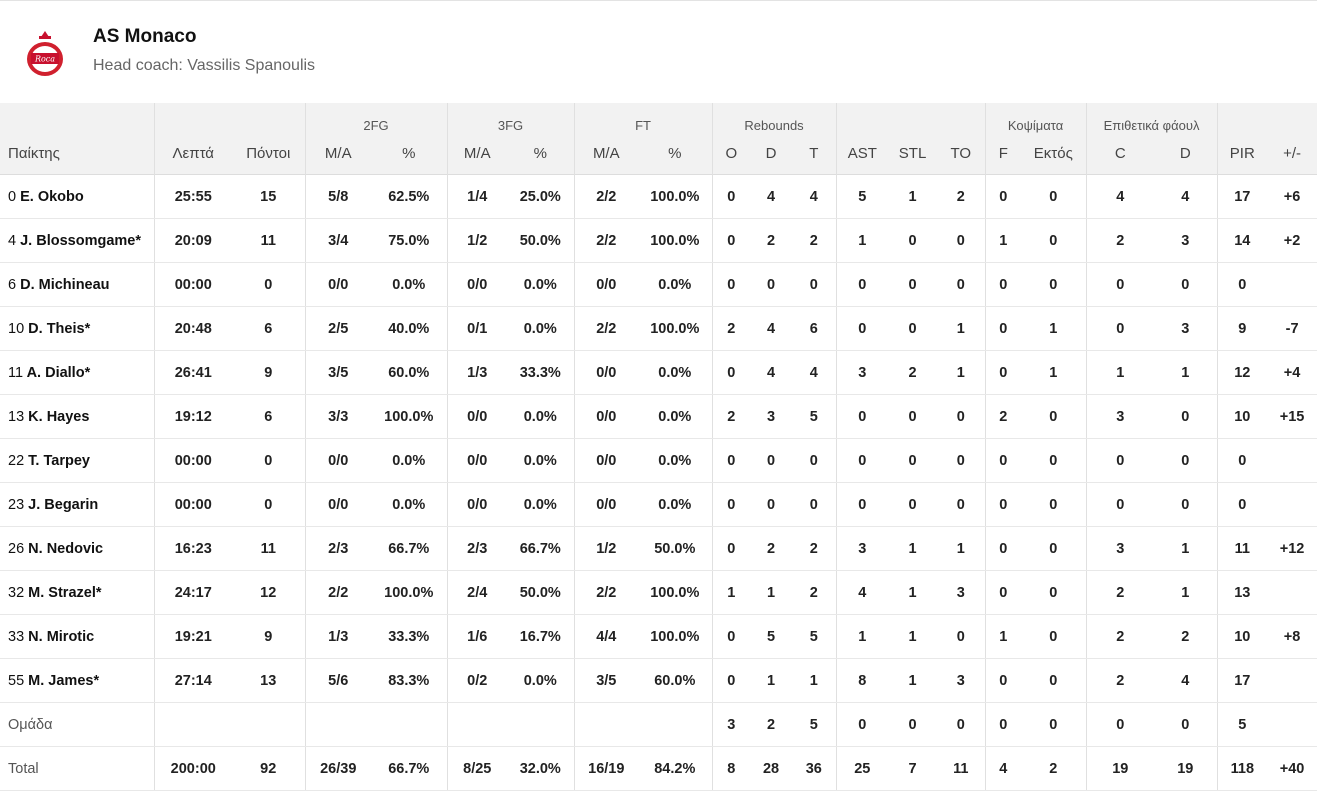  What do you see at coordinates (606, 592) in the screenshot?
I see `cell-ft-ma: 2/2` at bounding box center [606, 592].